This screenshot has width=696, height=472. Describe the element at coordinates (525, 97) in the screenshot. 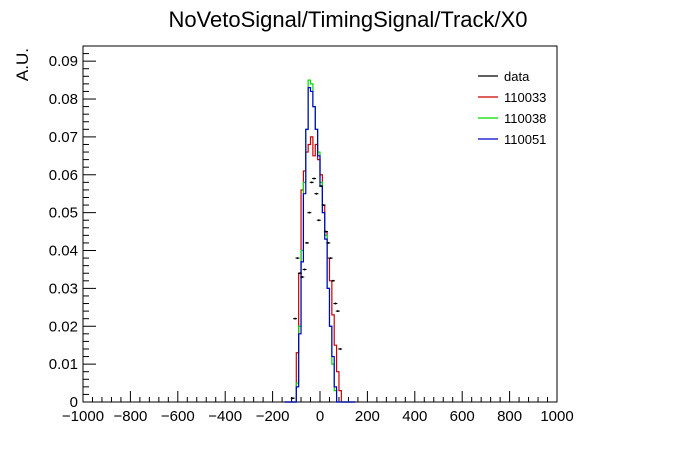

I see `legend-label: 110033` at that location.